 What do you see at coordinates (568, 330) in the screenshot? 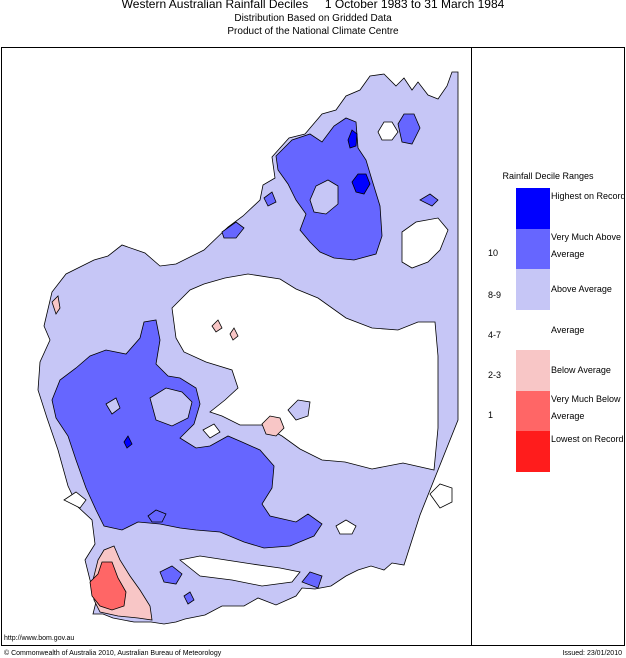
I see `legend-label-average: Average` at bounding box center [568, 330].